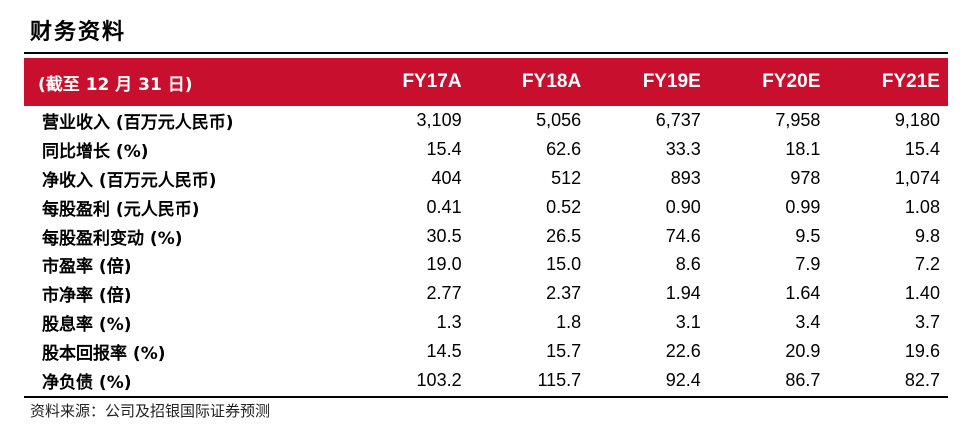  What do you see at coordinates (927, 322) in the screenshot?
I see `table-cell: 3.7` at bounding box center [927, 322].